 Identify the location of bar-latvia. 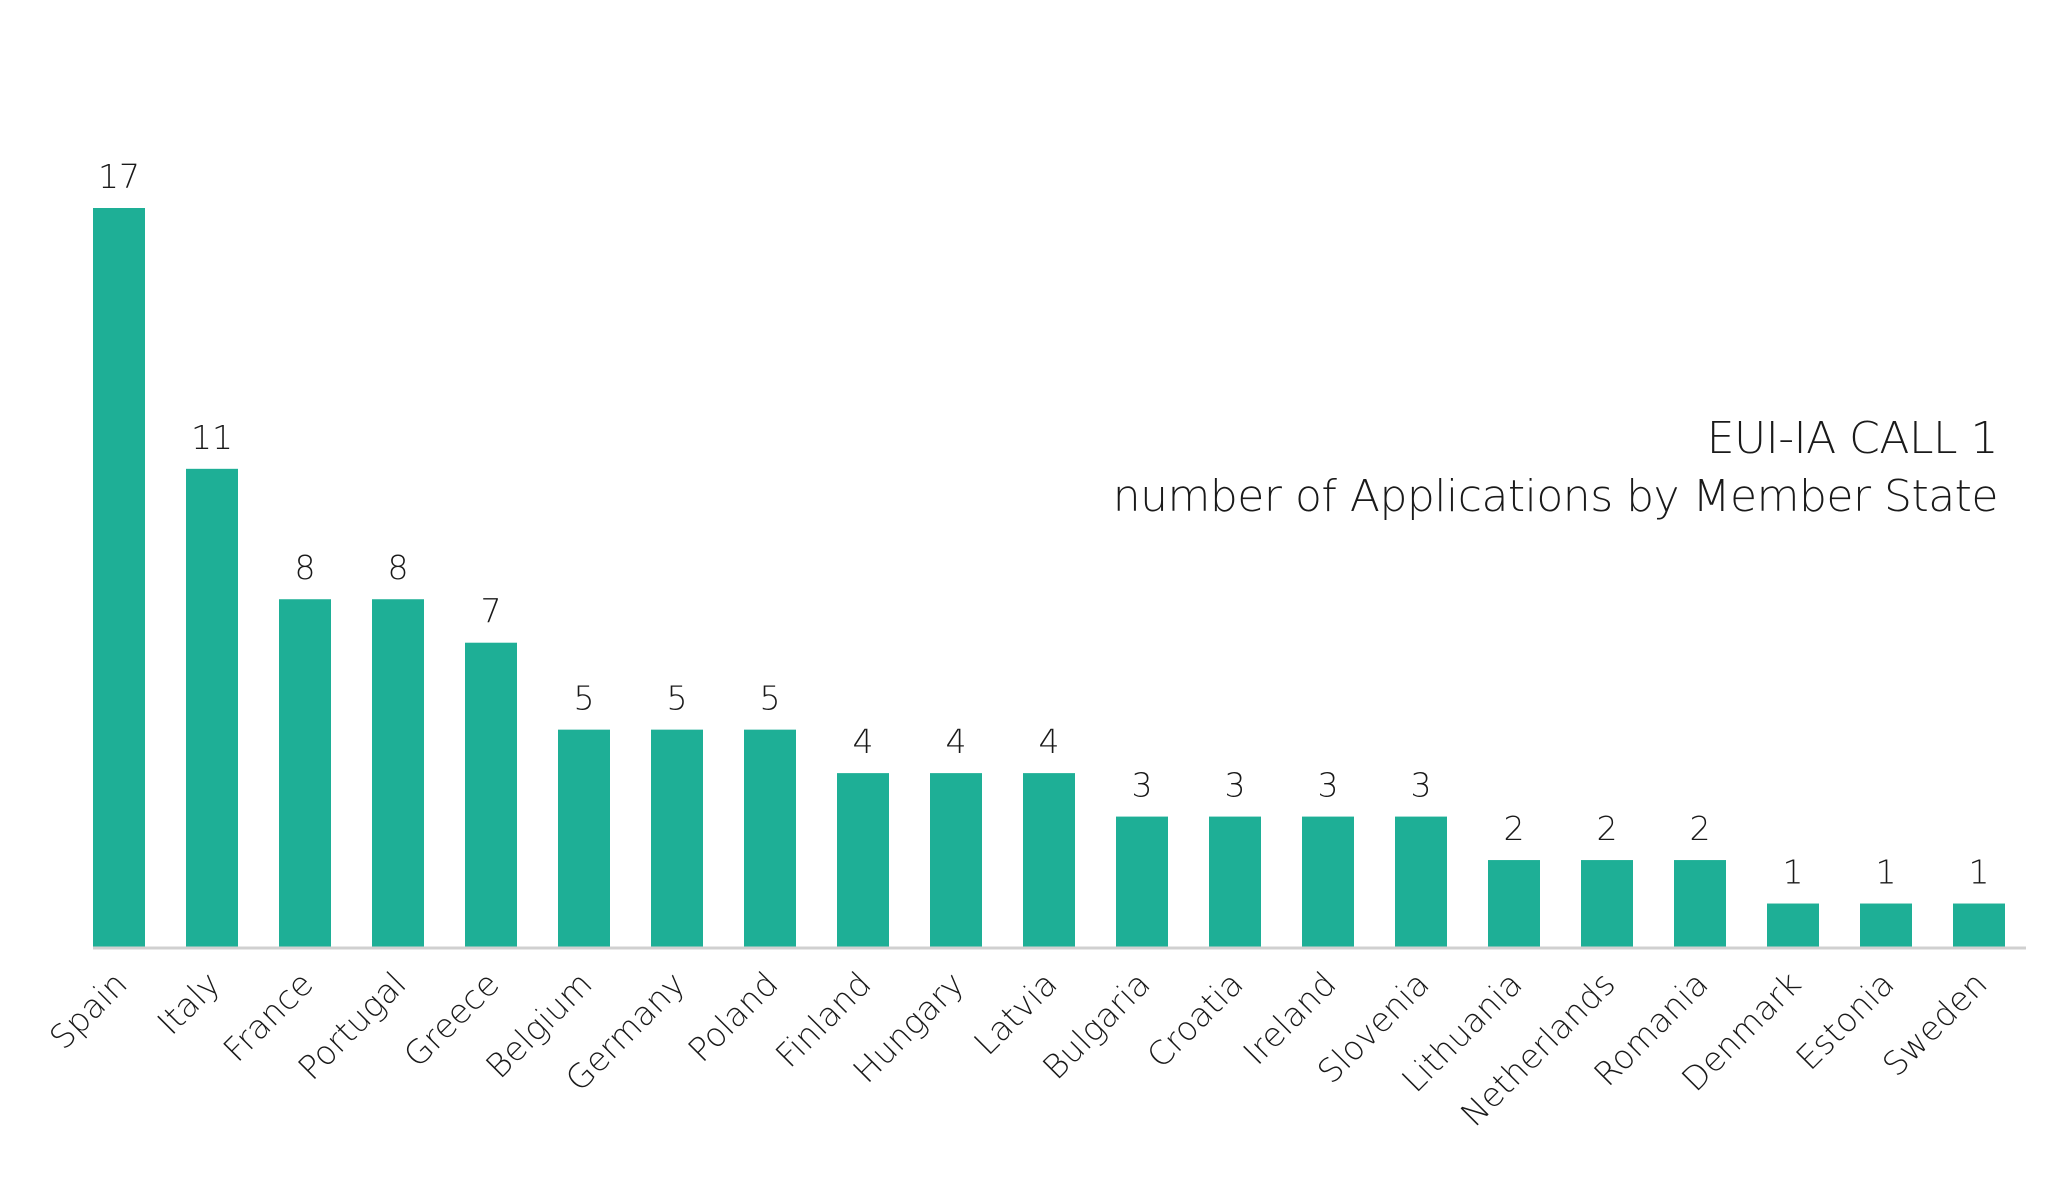
(1049, 860).